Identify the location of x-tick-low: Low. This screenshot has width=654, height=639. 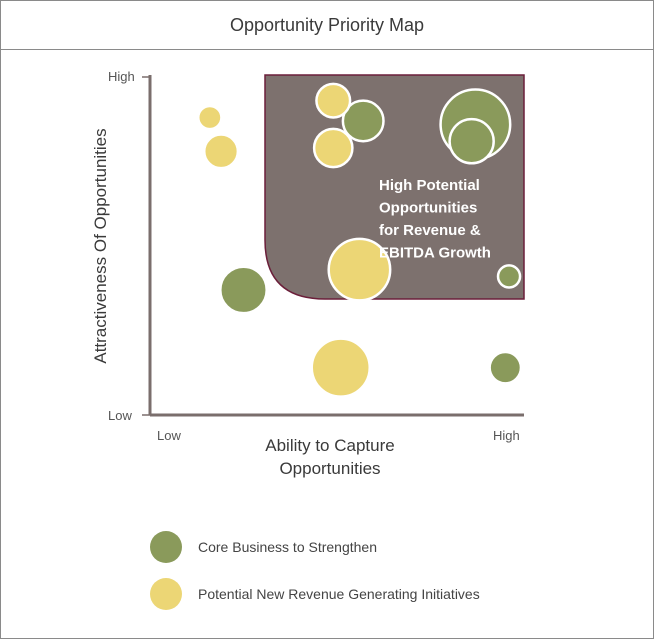
(169, 435).